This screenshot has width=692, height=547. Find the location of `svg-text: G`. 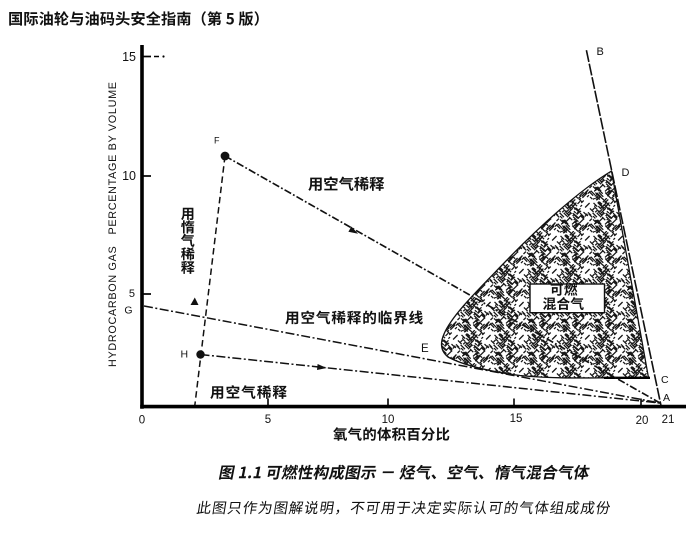

svg-text: G is located at coordinates (128, 311).